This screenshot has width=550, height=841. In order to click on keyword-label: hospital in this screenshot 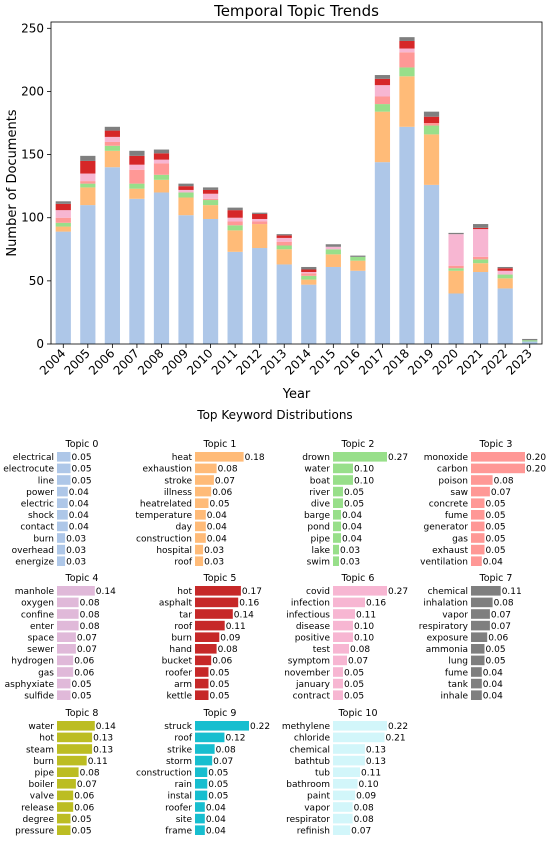, I will do `click(174, 551)`.